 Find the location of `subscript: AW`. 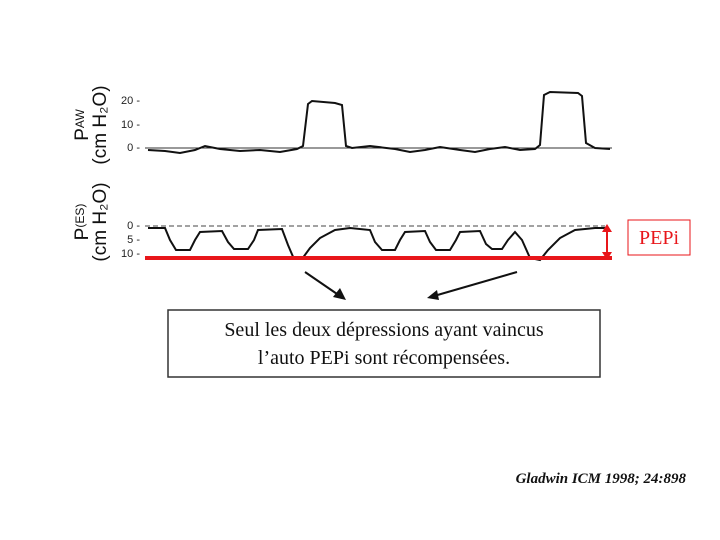

subscript: AW is located at coordinates (80, 119).